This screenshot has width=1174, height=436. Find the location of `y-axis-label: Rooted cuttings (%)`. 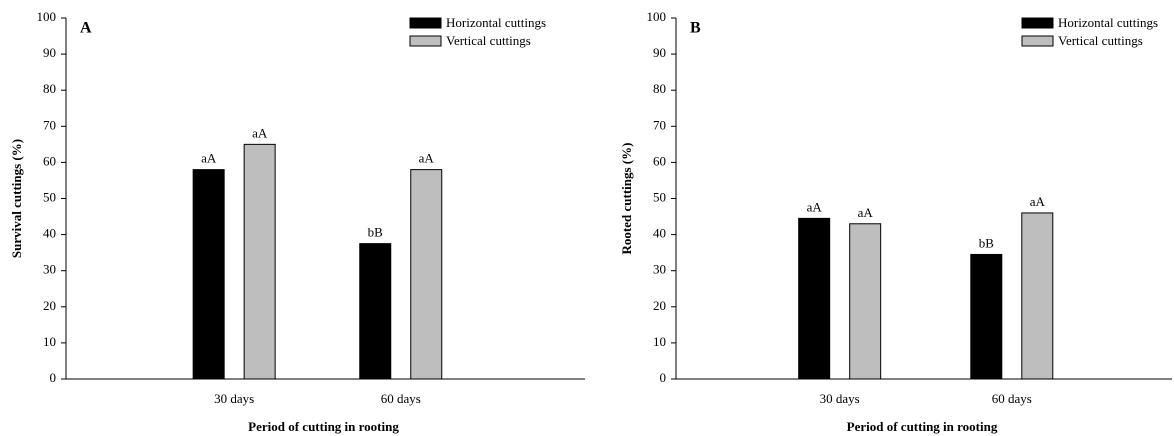

y-axis-label: Rooted cuttings (%) is located at coordinates (626, 199).